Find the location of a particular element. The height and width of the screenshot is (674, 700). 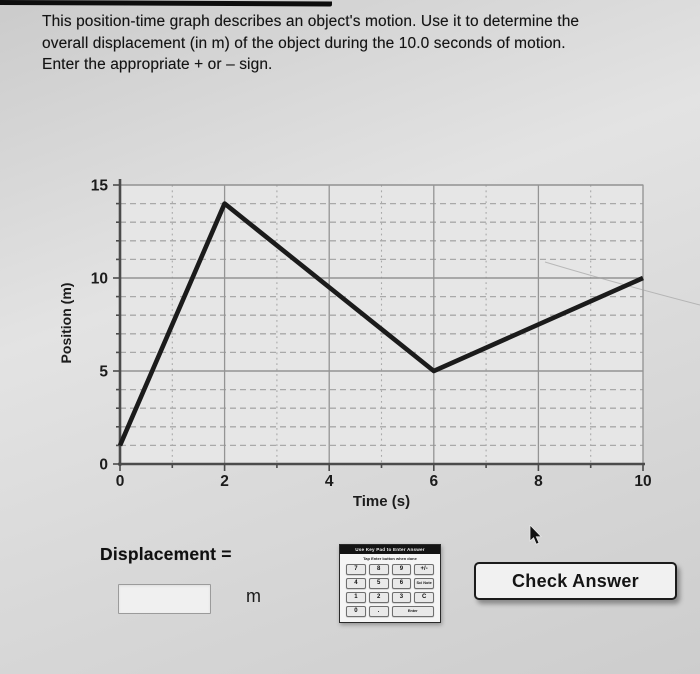

unit-label: m is located at coordinates (253, 596).